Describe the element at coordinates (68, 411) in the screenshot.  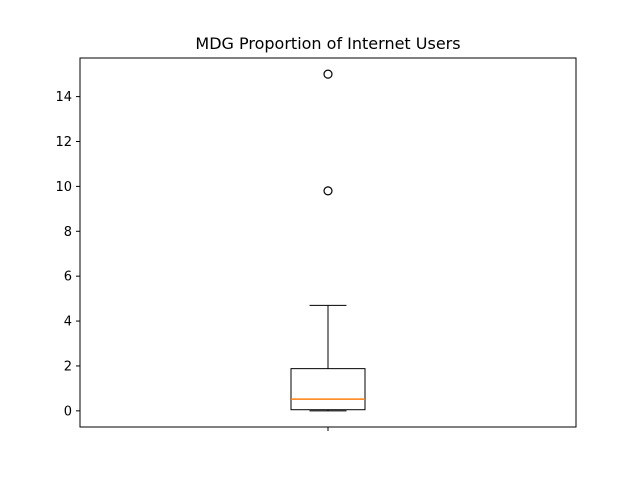
I see `y-tick-label: 0` at that location.